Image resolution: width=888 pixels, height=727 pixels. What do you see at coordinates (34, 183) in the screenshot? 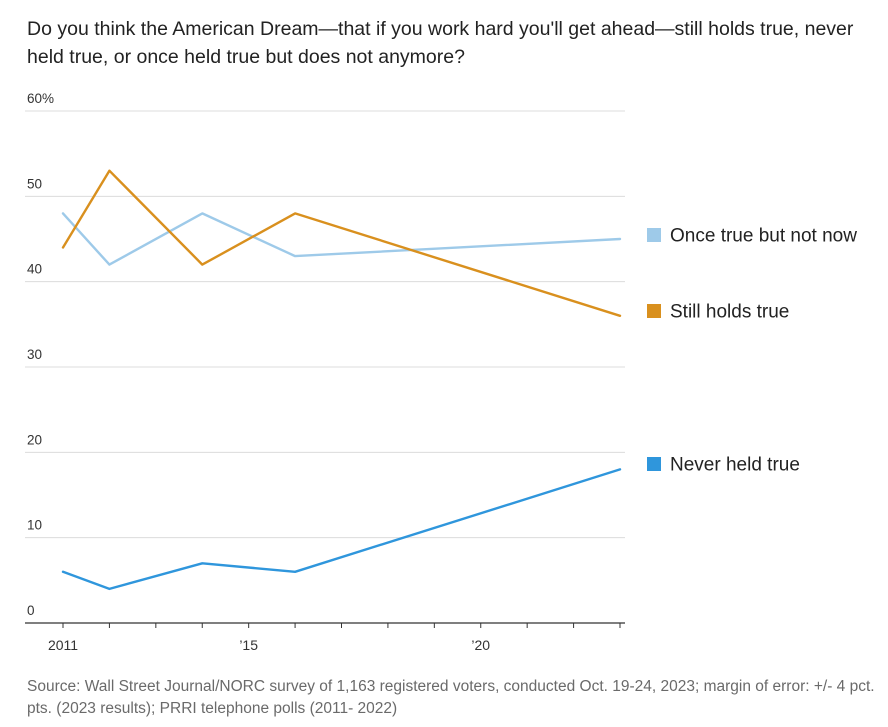
I see `y-tick-label-50: 50` at bounding box center [34, 183].